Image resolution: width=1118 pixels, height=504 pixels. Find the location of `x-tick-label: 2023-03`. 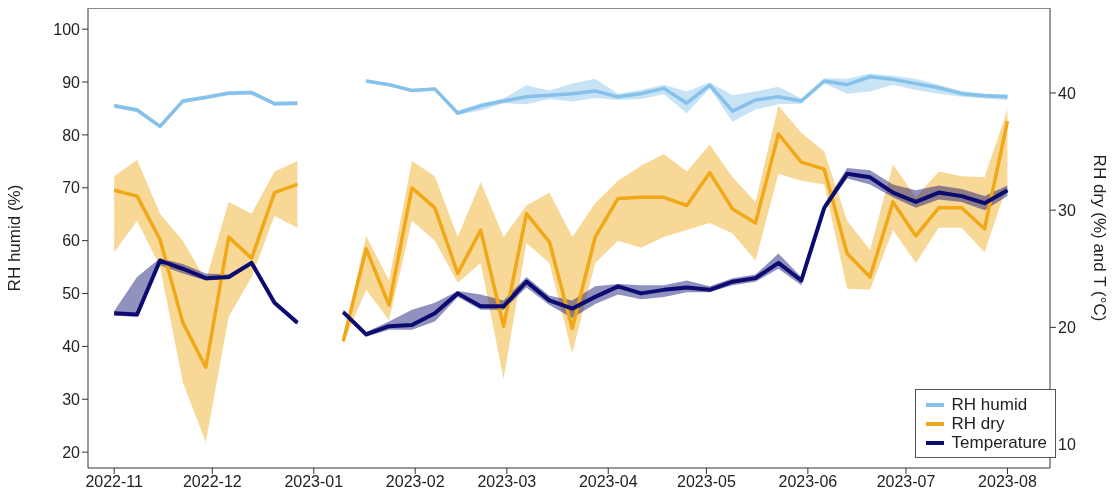

x-tick-label: 2023-03 is located at coordinates (507, 482).